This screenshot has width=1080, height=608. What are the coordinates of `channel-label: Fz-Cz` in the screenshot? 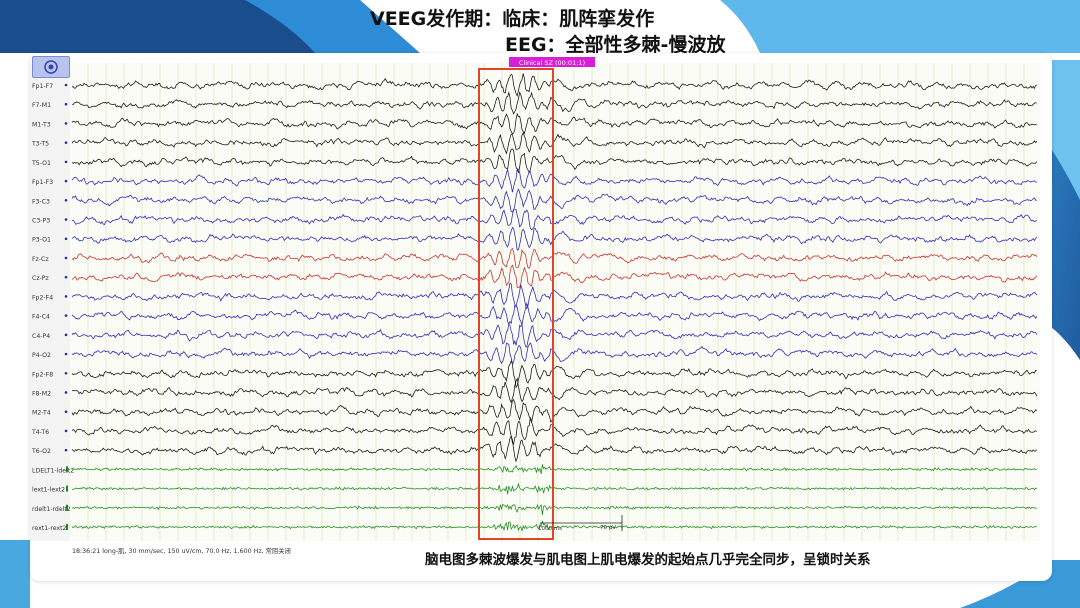 It's located at (40, 259).